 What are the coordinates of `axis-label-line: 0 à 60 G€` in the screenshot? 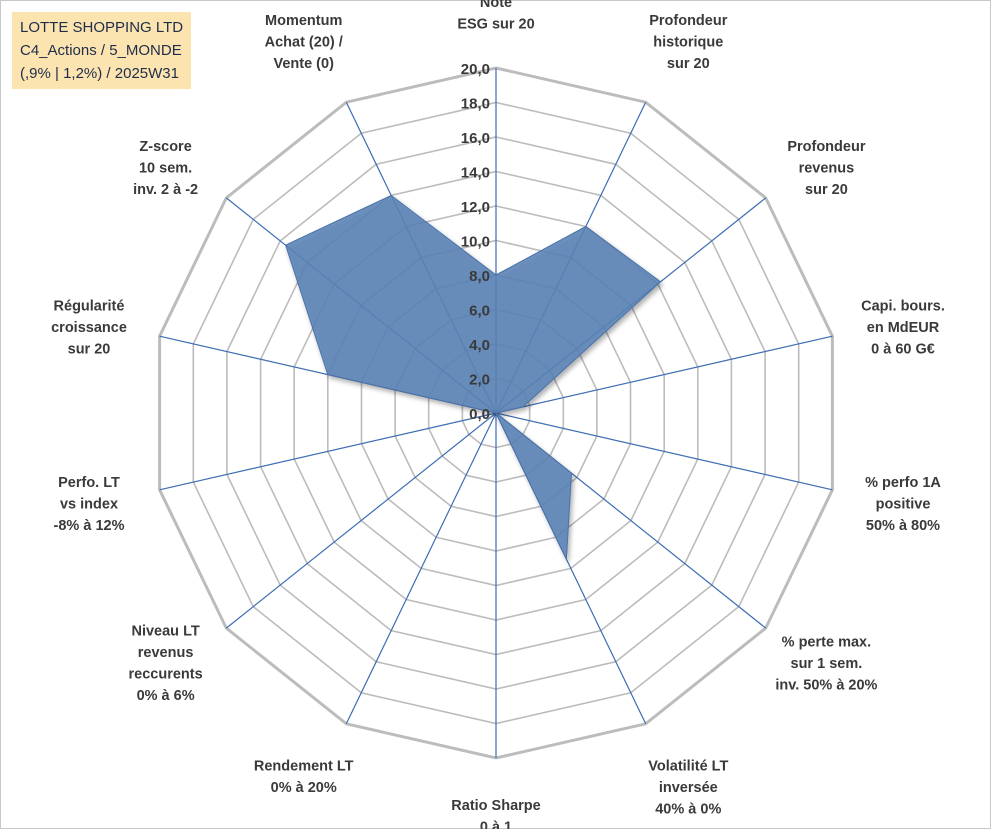 It's located at (903, 349).